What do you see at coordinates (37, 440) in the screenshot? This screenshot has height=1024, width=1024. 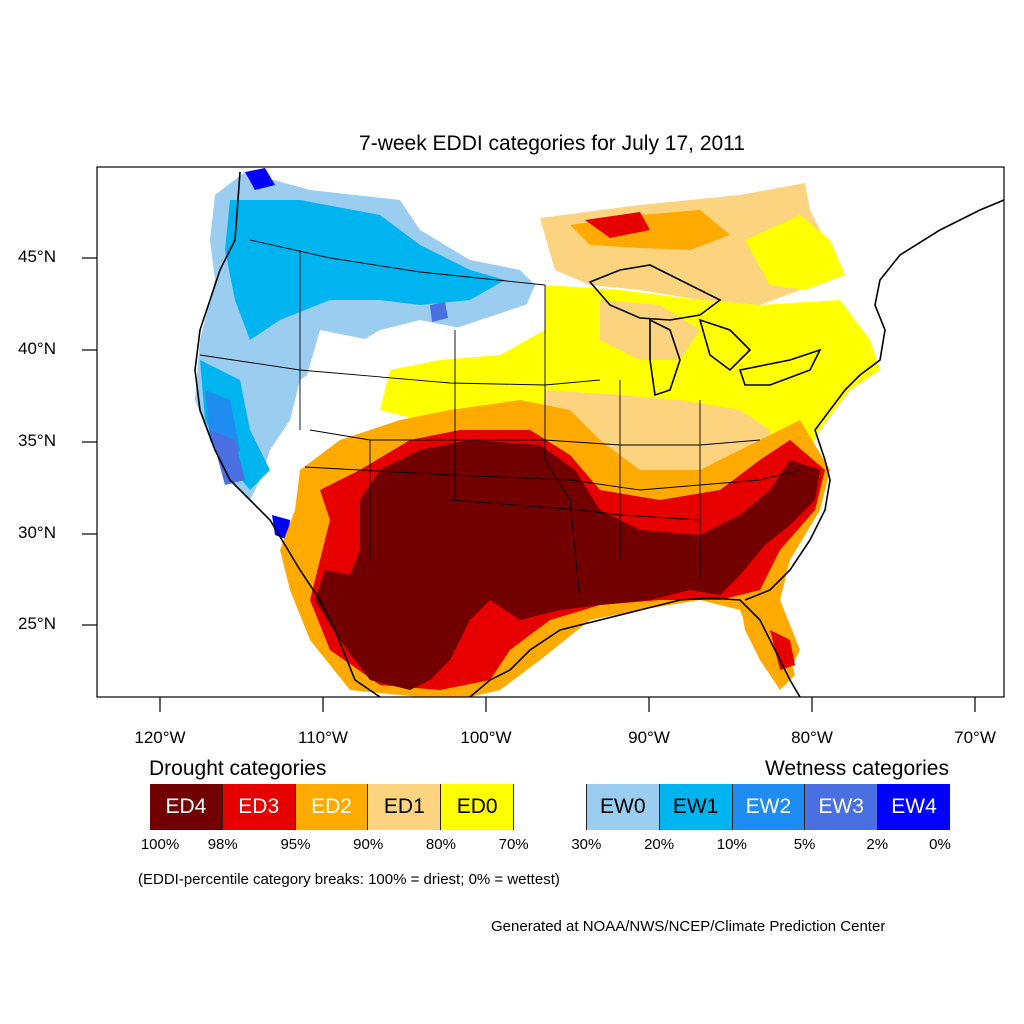 I see `lat-label-35: 35°N` at bounding box center [37, 440].